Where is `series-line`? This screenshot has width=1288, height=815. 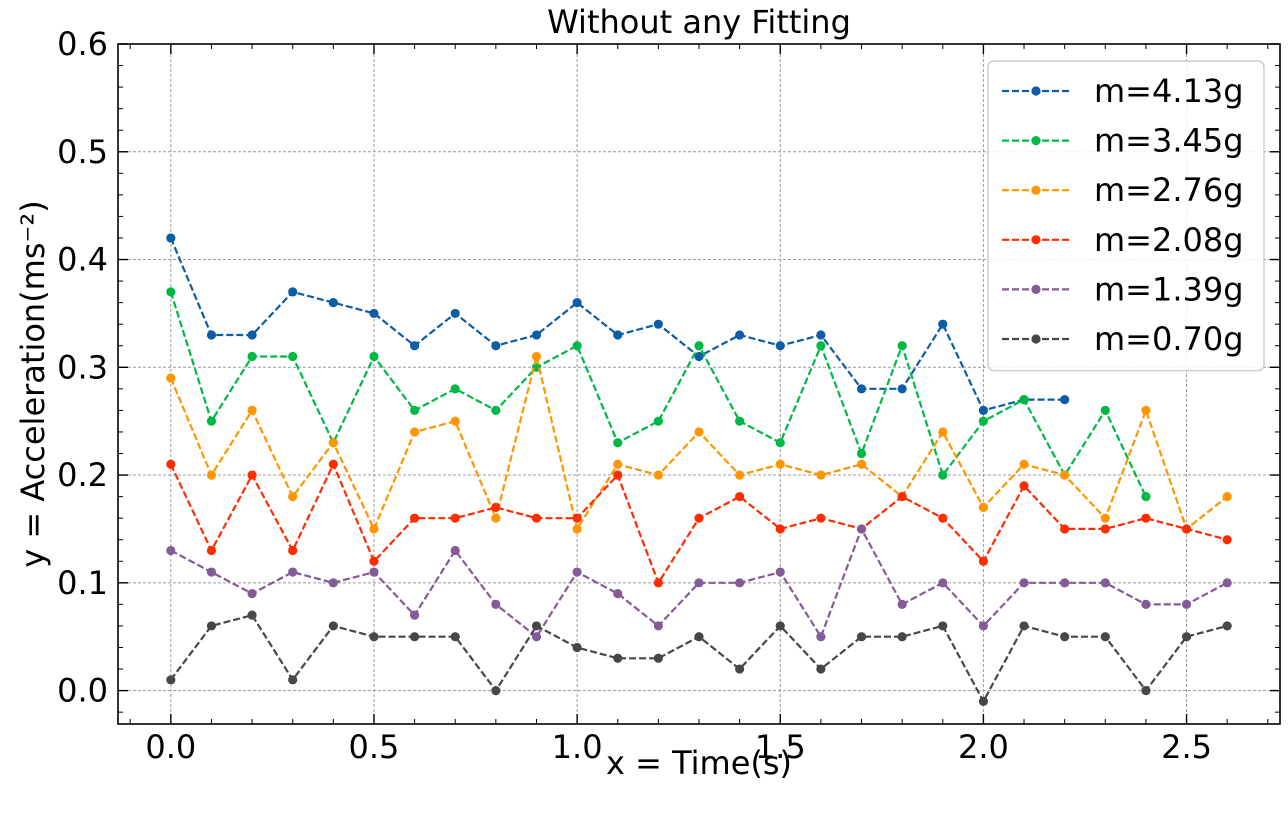 series-line is located at coordinates (698, 658).